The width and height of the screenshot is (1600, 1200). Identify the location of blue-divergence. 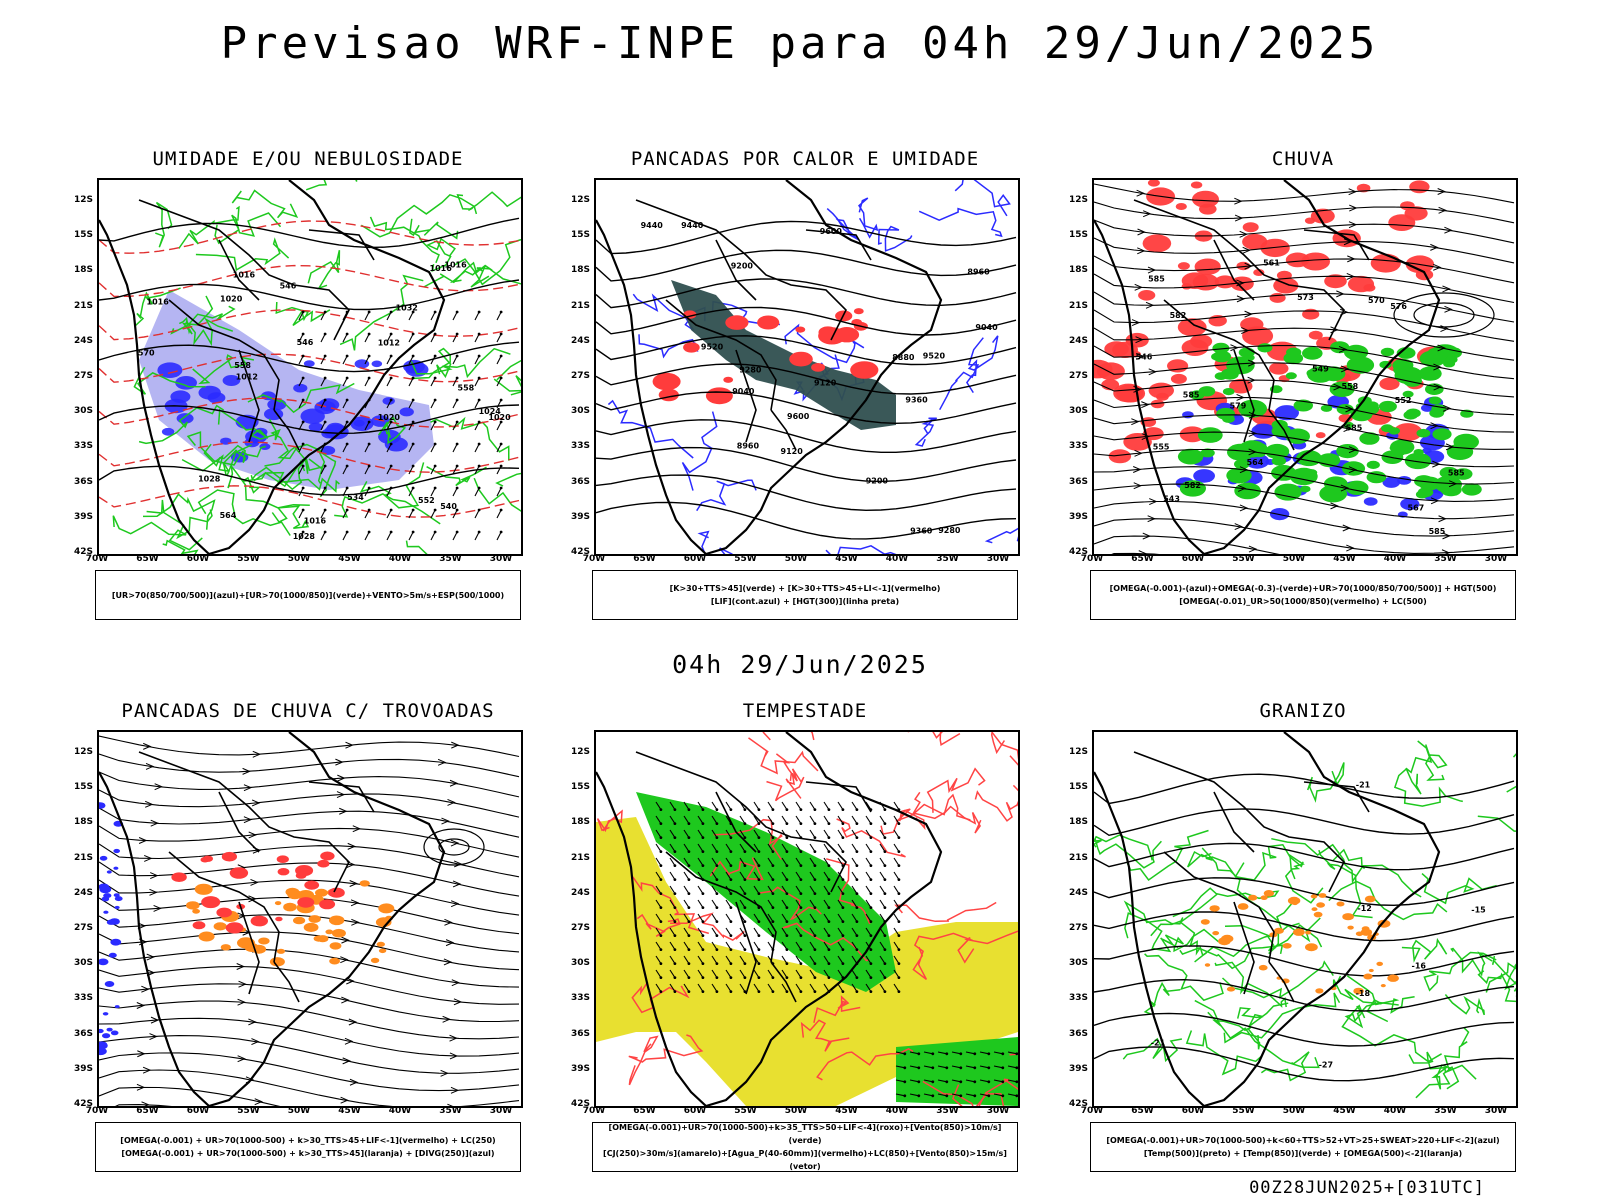
(111, 929).